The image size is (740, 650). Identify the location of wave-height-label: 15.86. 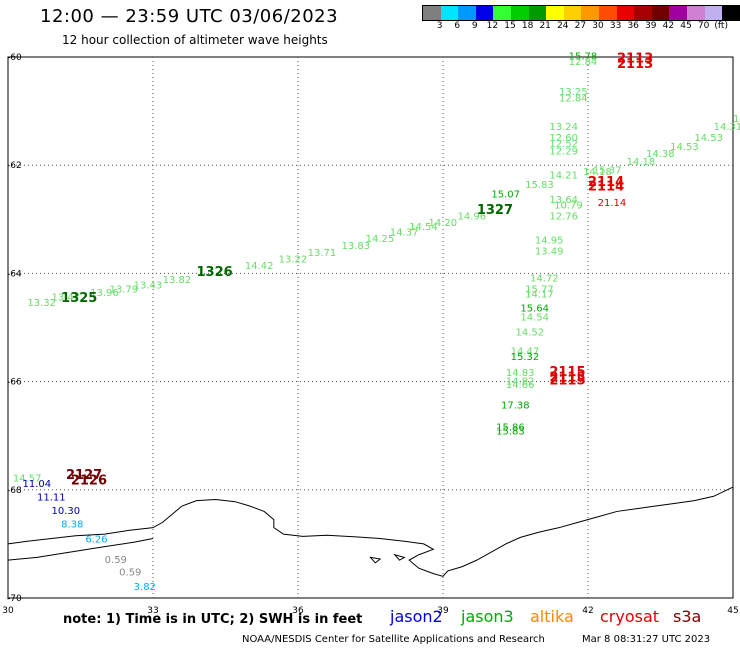
(510, 427).